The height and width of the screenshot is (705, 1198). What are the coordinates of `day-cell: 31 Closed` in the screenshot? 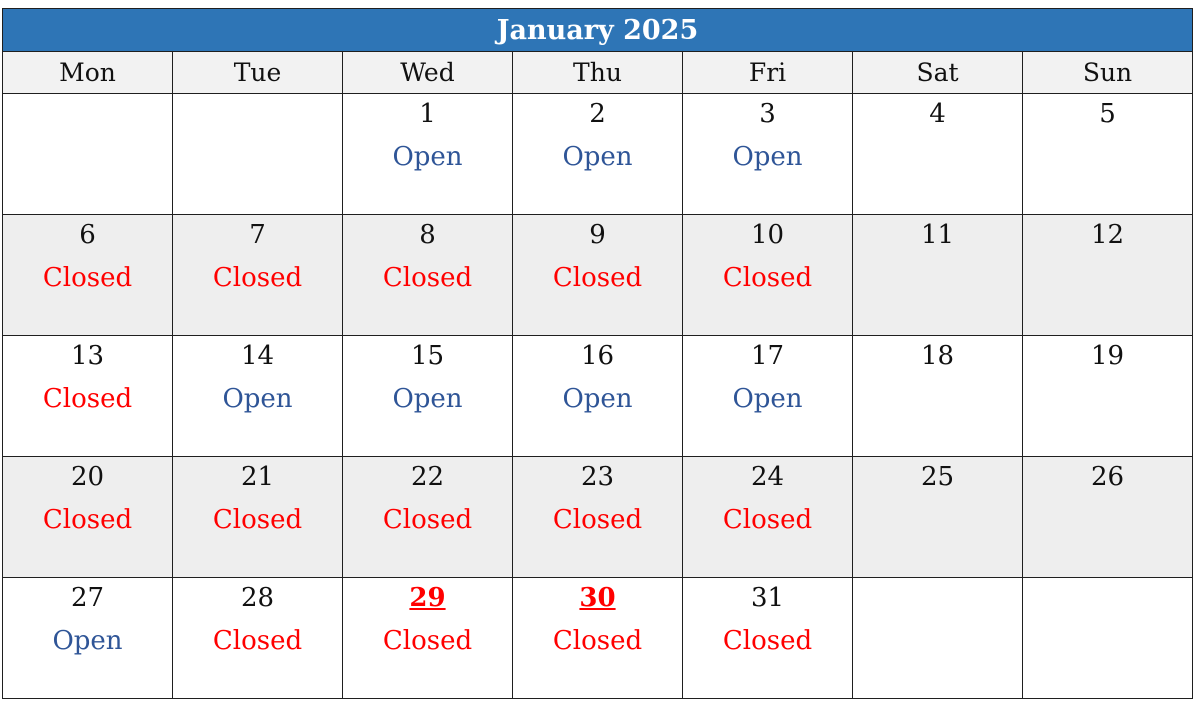 It's located at (768, 638).